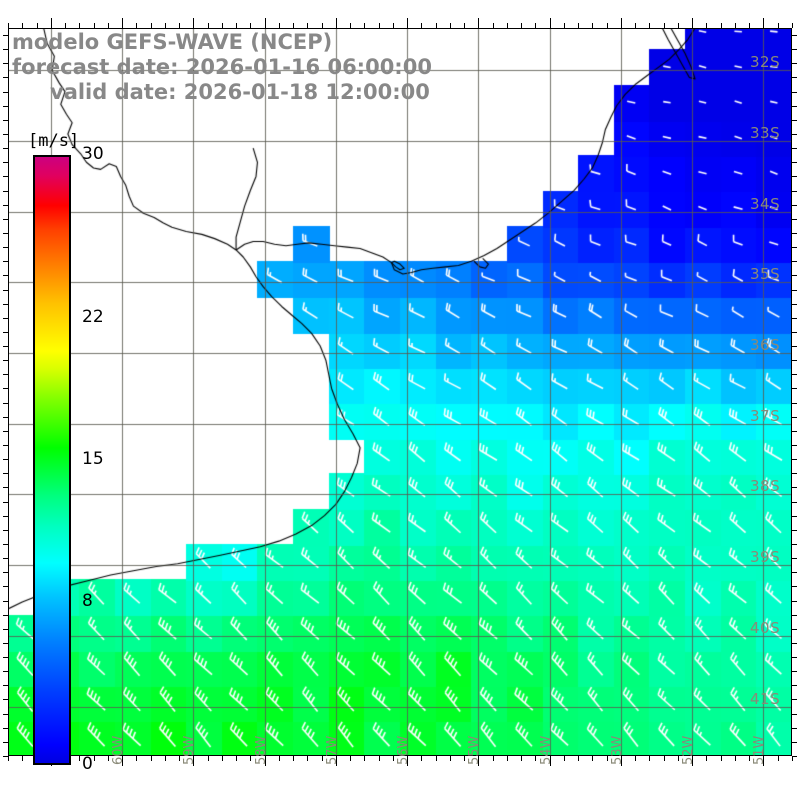 Image resolution: width=800 pixels, height=800 pixels. Describe the element at coordinates (765, 415) in the screenshot. I see `lat-label: 37S` at that location.